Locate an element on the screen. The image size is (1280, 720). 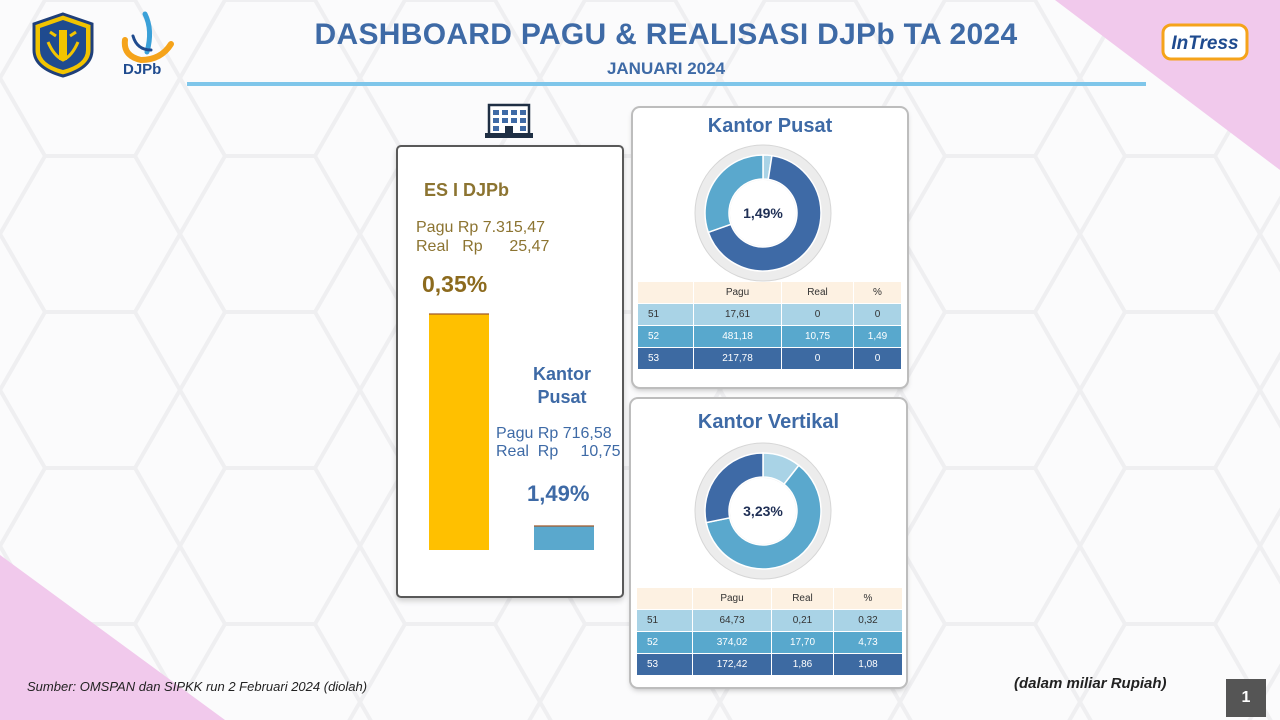
kantor-pusat-donut: 1,49% is located at coordinates (763, 213).